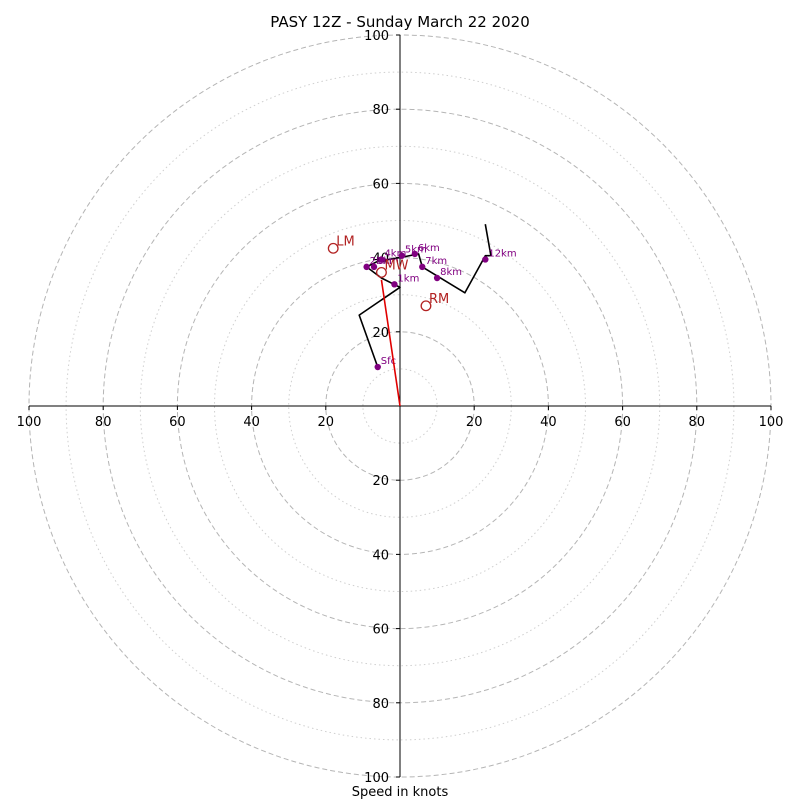 The height and width of the screenshot is (800, 800). I want to click on height-marker-label: Sfc, so click(388, 361).